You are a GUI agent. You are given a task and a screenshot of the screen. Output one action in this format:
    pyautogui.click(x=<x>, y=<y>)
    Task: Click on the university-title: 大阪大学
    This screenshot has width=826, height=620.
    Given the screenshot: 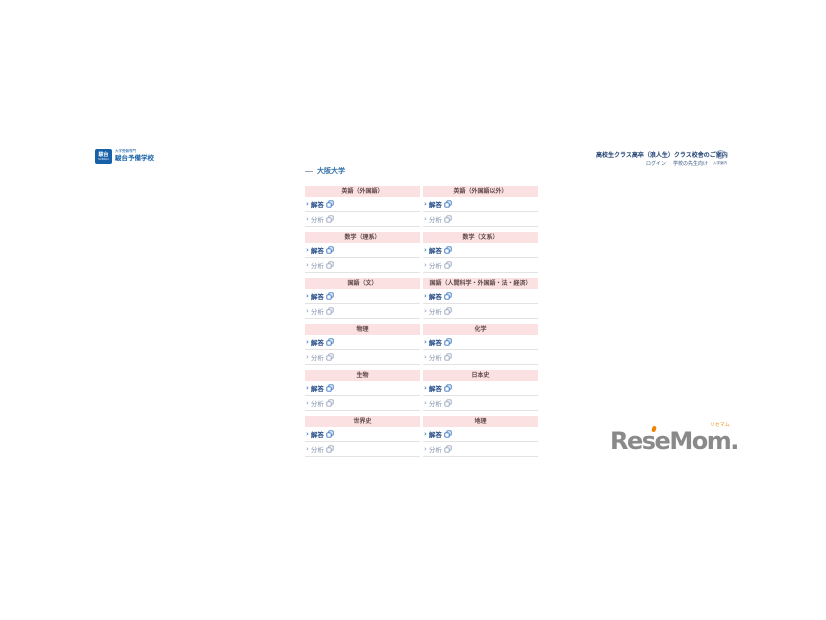 What is the action you would take?
    pyautogui.click(x=325, y=171)
    